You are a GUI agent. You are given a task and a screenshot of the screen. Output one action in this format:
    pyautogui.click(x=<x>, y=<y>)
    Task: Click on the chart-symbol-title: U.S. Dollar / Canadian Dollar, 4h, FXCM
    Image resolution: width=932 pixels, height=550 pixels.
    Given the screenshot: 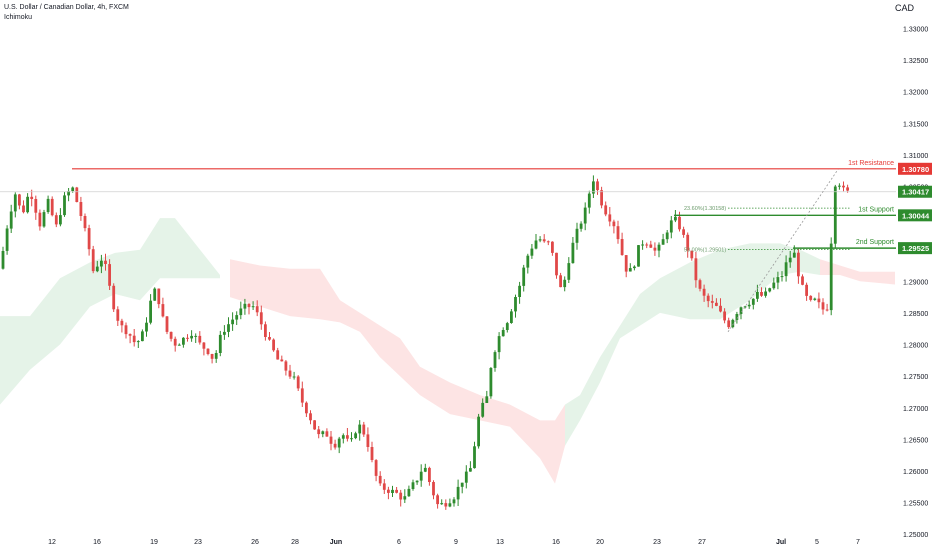 What is the action you would take?
    pyautogui.click(x=66, y=7)
    